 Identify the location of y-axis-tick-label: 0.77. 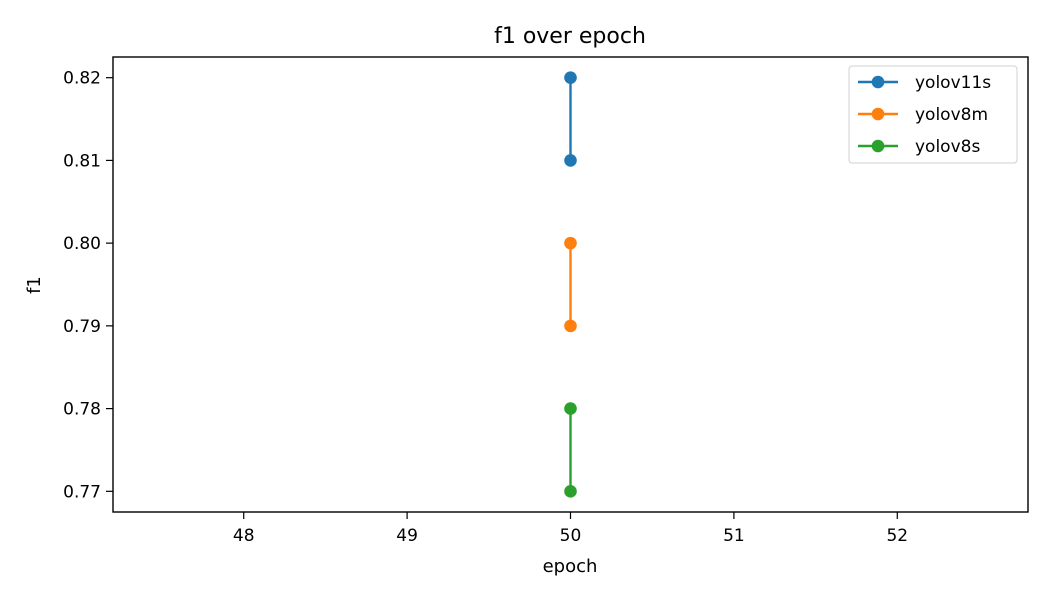
(82, 492).